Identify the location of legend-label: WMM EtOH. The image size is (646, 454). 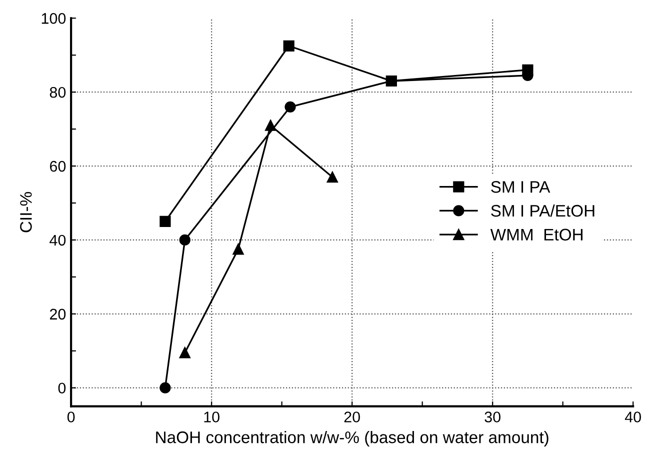
(536, 234).